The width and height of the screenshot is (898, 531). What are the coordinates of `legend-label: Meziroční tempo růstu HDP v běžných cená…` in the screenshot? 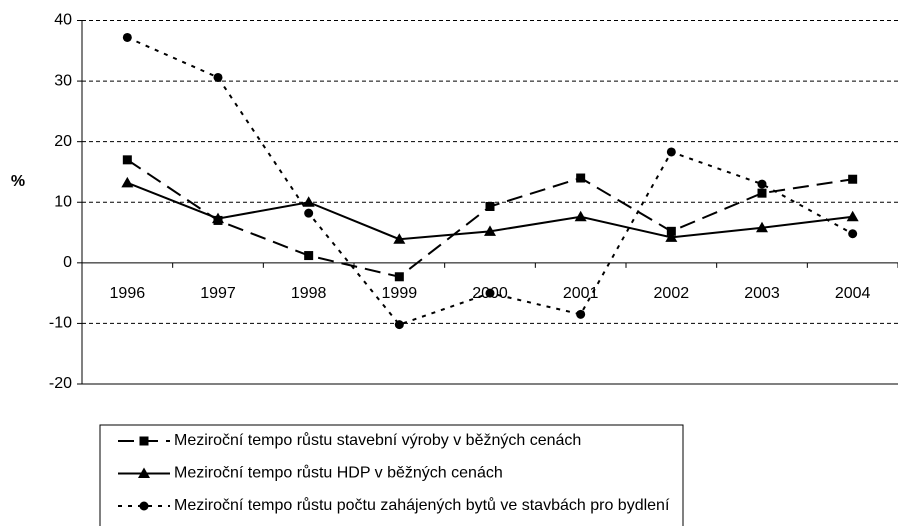 It's located at (338, 473).